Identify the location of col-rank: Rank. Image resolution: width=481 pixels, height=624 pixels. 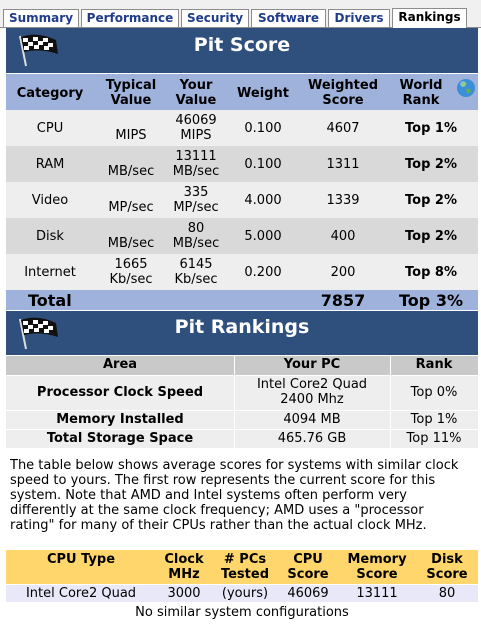
(434, 364).